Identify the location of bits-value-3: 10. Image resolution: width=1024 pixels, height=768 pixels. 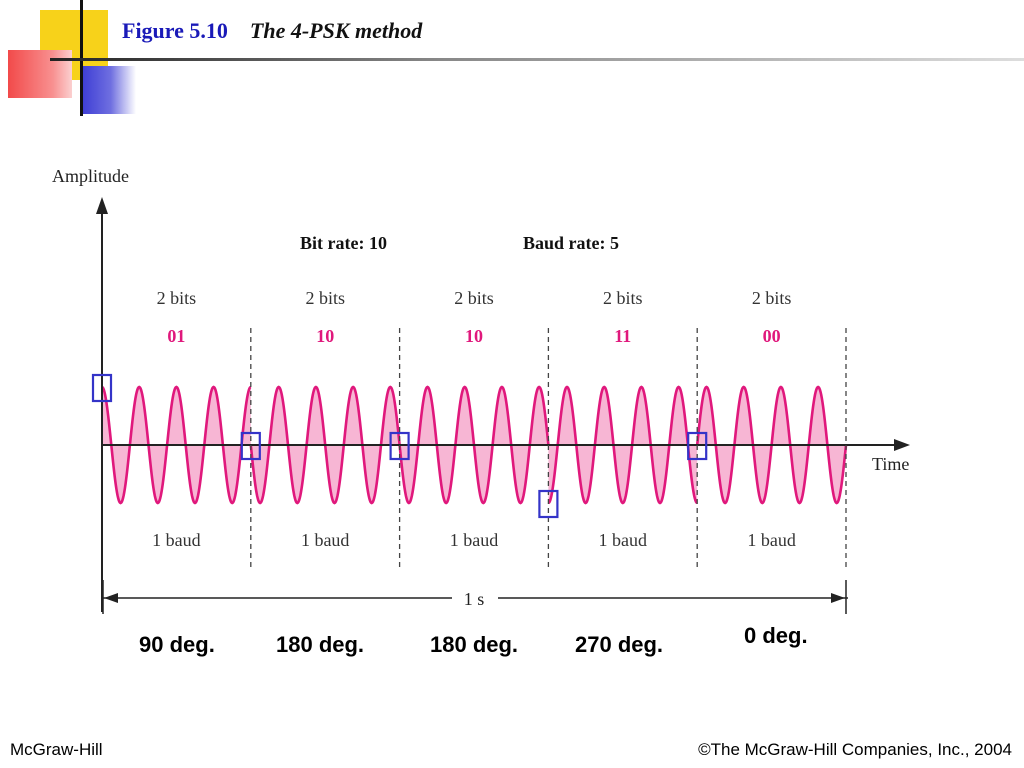
(474, 336).